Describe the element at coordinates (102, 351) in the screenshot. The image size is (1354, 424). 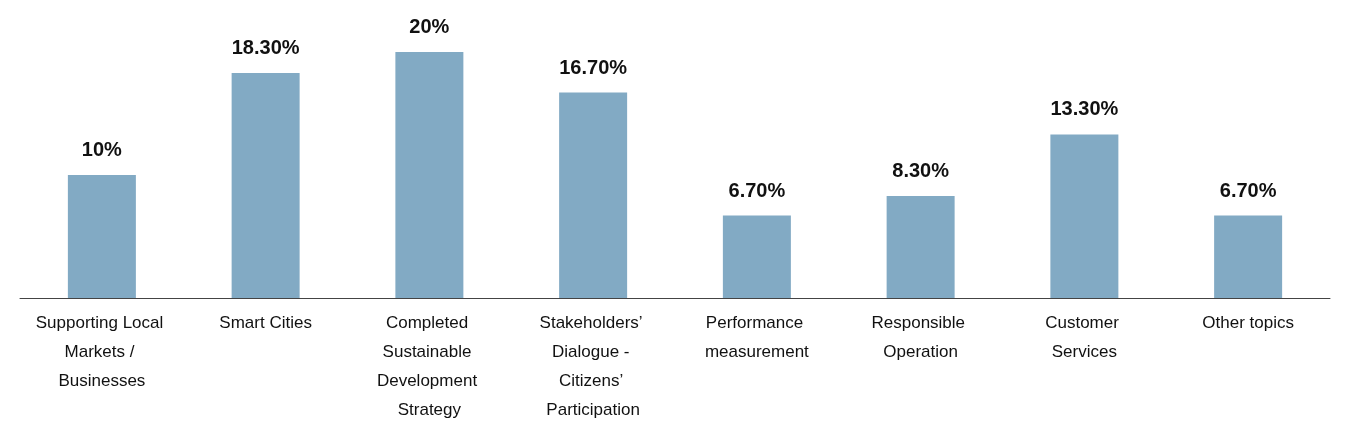
I see `x-tick-label: Supporting Local Markets / Businesses` at that location.